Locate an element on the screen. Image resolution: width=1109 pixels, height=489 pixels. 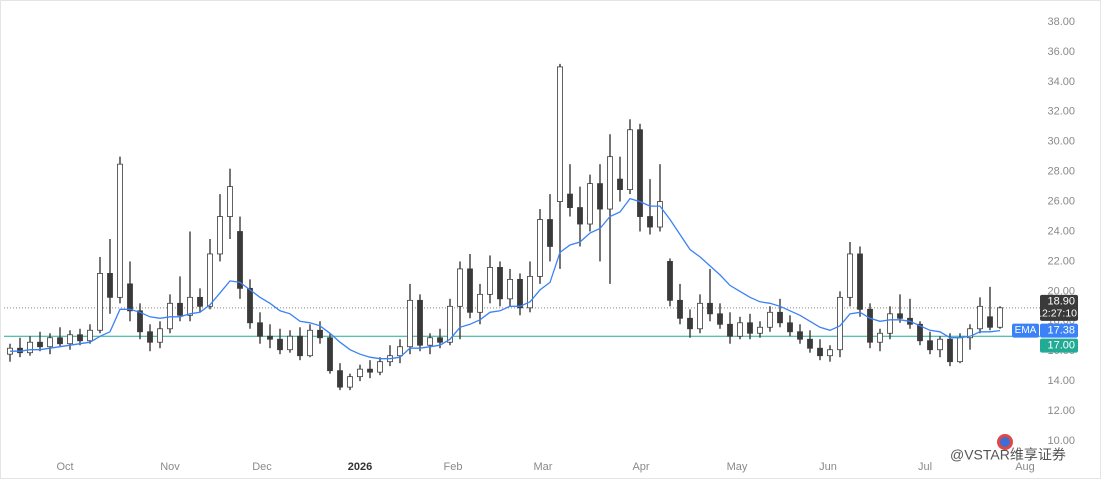
hline-box is located at coordinates (1059, 345).